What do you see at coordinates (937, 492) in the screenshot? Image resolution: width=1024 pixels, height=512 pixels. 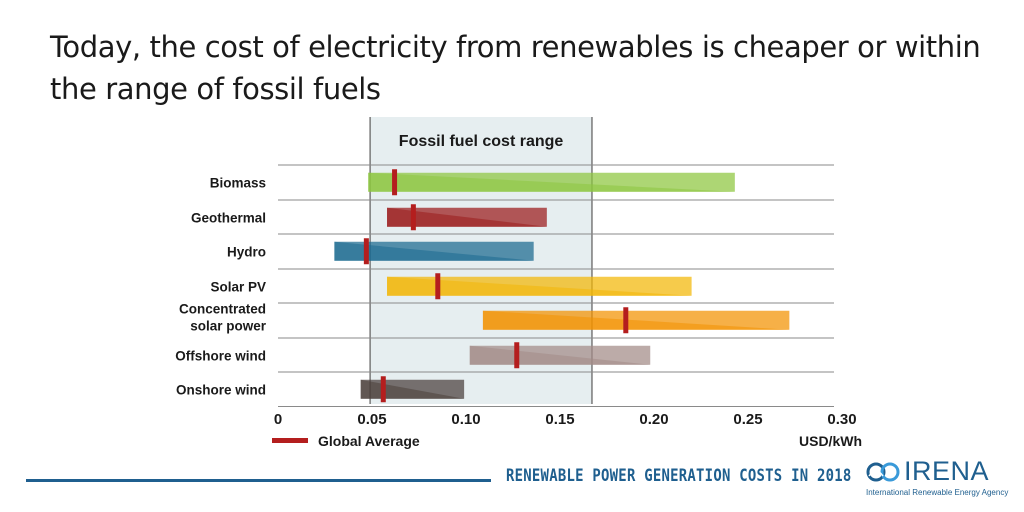 I see `logo-tagline: International Renewable Energy Agency` at bounding box center [937, 492].